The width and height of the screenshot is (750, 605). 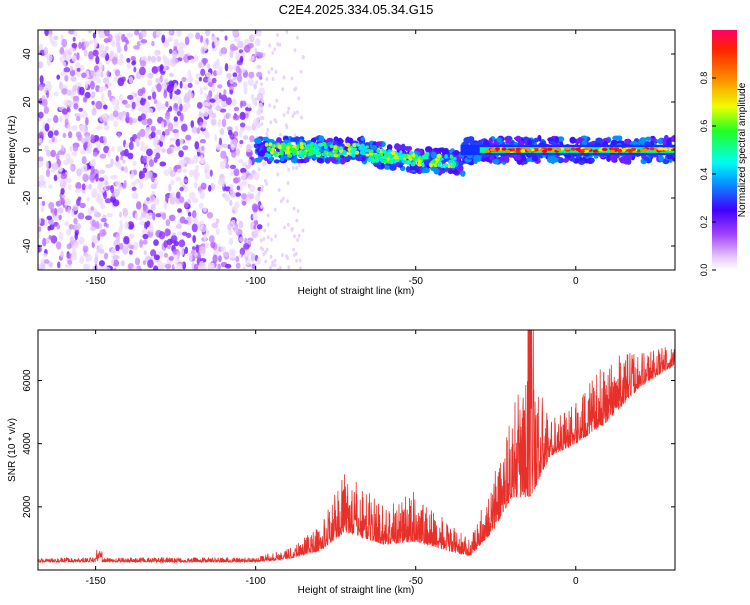 I want to click on colorbar-tick-label: 0.8, so click(x=704, y=78).